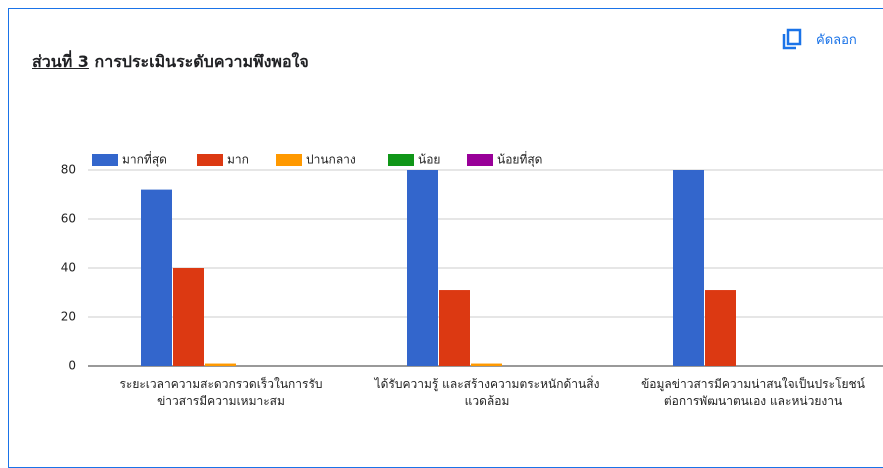  I want to click on y-tick-label: 0, so click(72, 366).